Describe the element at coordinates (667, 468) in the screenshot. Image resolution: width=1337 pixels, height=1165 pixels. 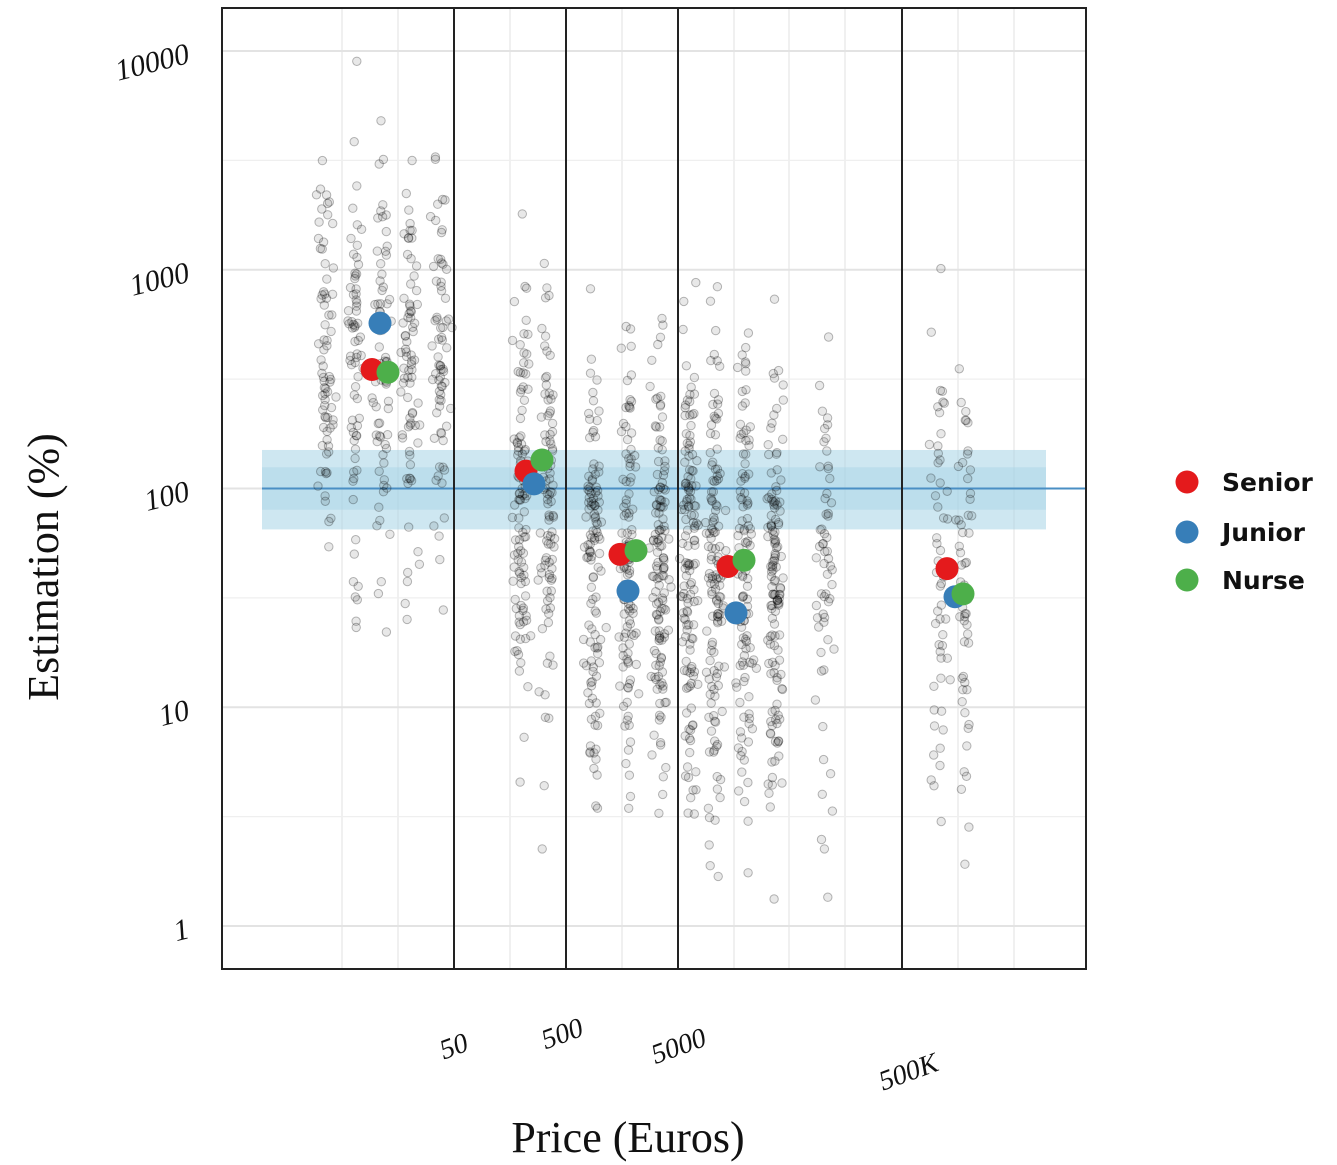
I see `series-points` at that location.